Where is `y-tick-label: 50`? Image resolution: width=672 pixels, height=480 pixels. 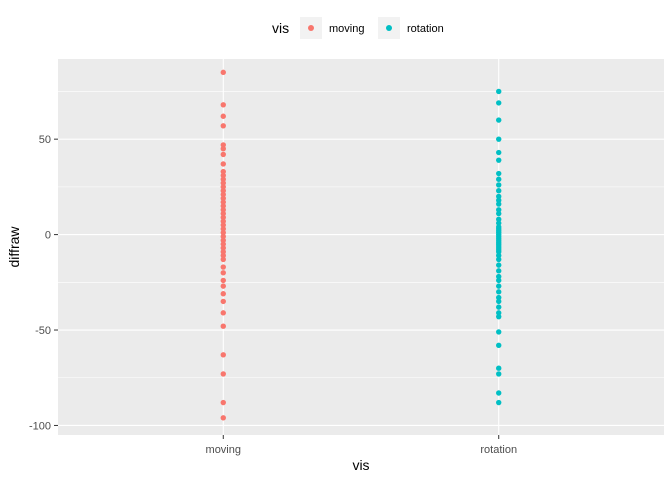 y-tick-label: 50 is located at coordinates (45, 140).